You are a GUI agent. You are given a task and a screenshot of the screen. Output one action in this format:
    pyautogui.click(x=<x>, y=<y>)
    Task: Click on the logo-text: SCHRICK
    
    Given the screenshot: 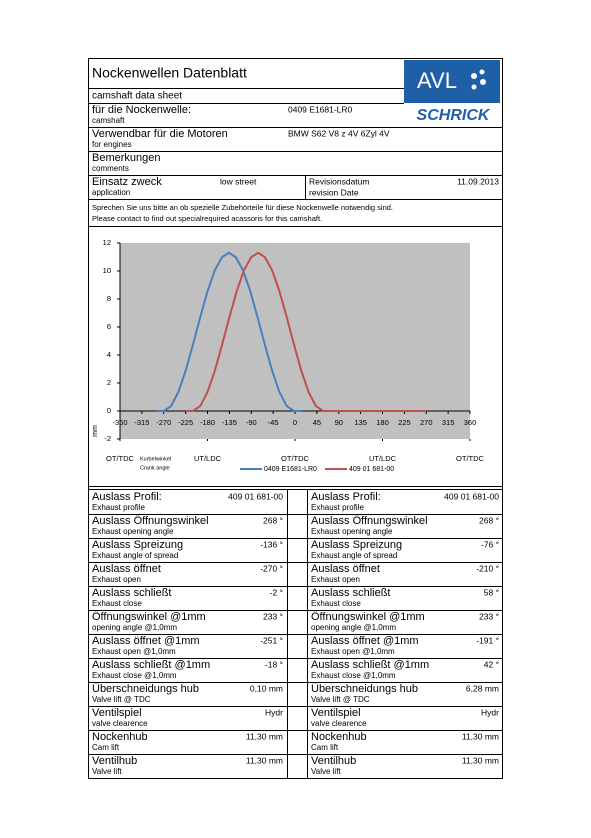 What is the action you would take?
    pyautogui.click(x=454, y=115)
    